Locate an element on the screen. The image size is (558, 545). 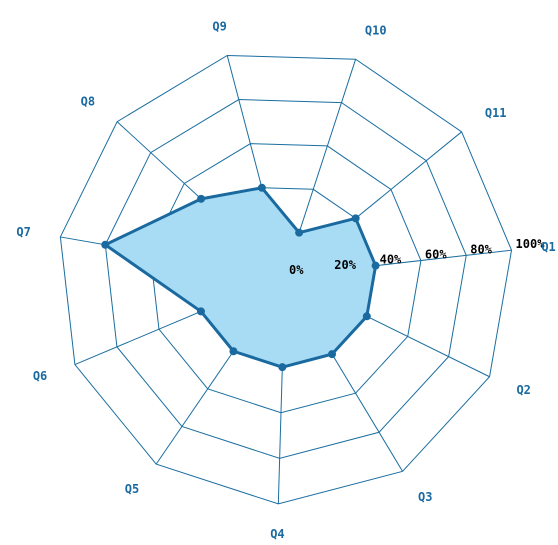
tick-label: 0% is located at coordinates (296, 270).